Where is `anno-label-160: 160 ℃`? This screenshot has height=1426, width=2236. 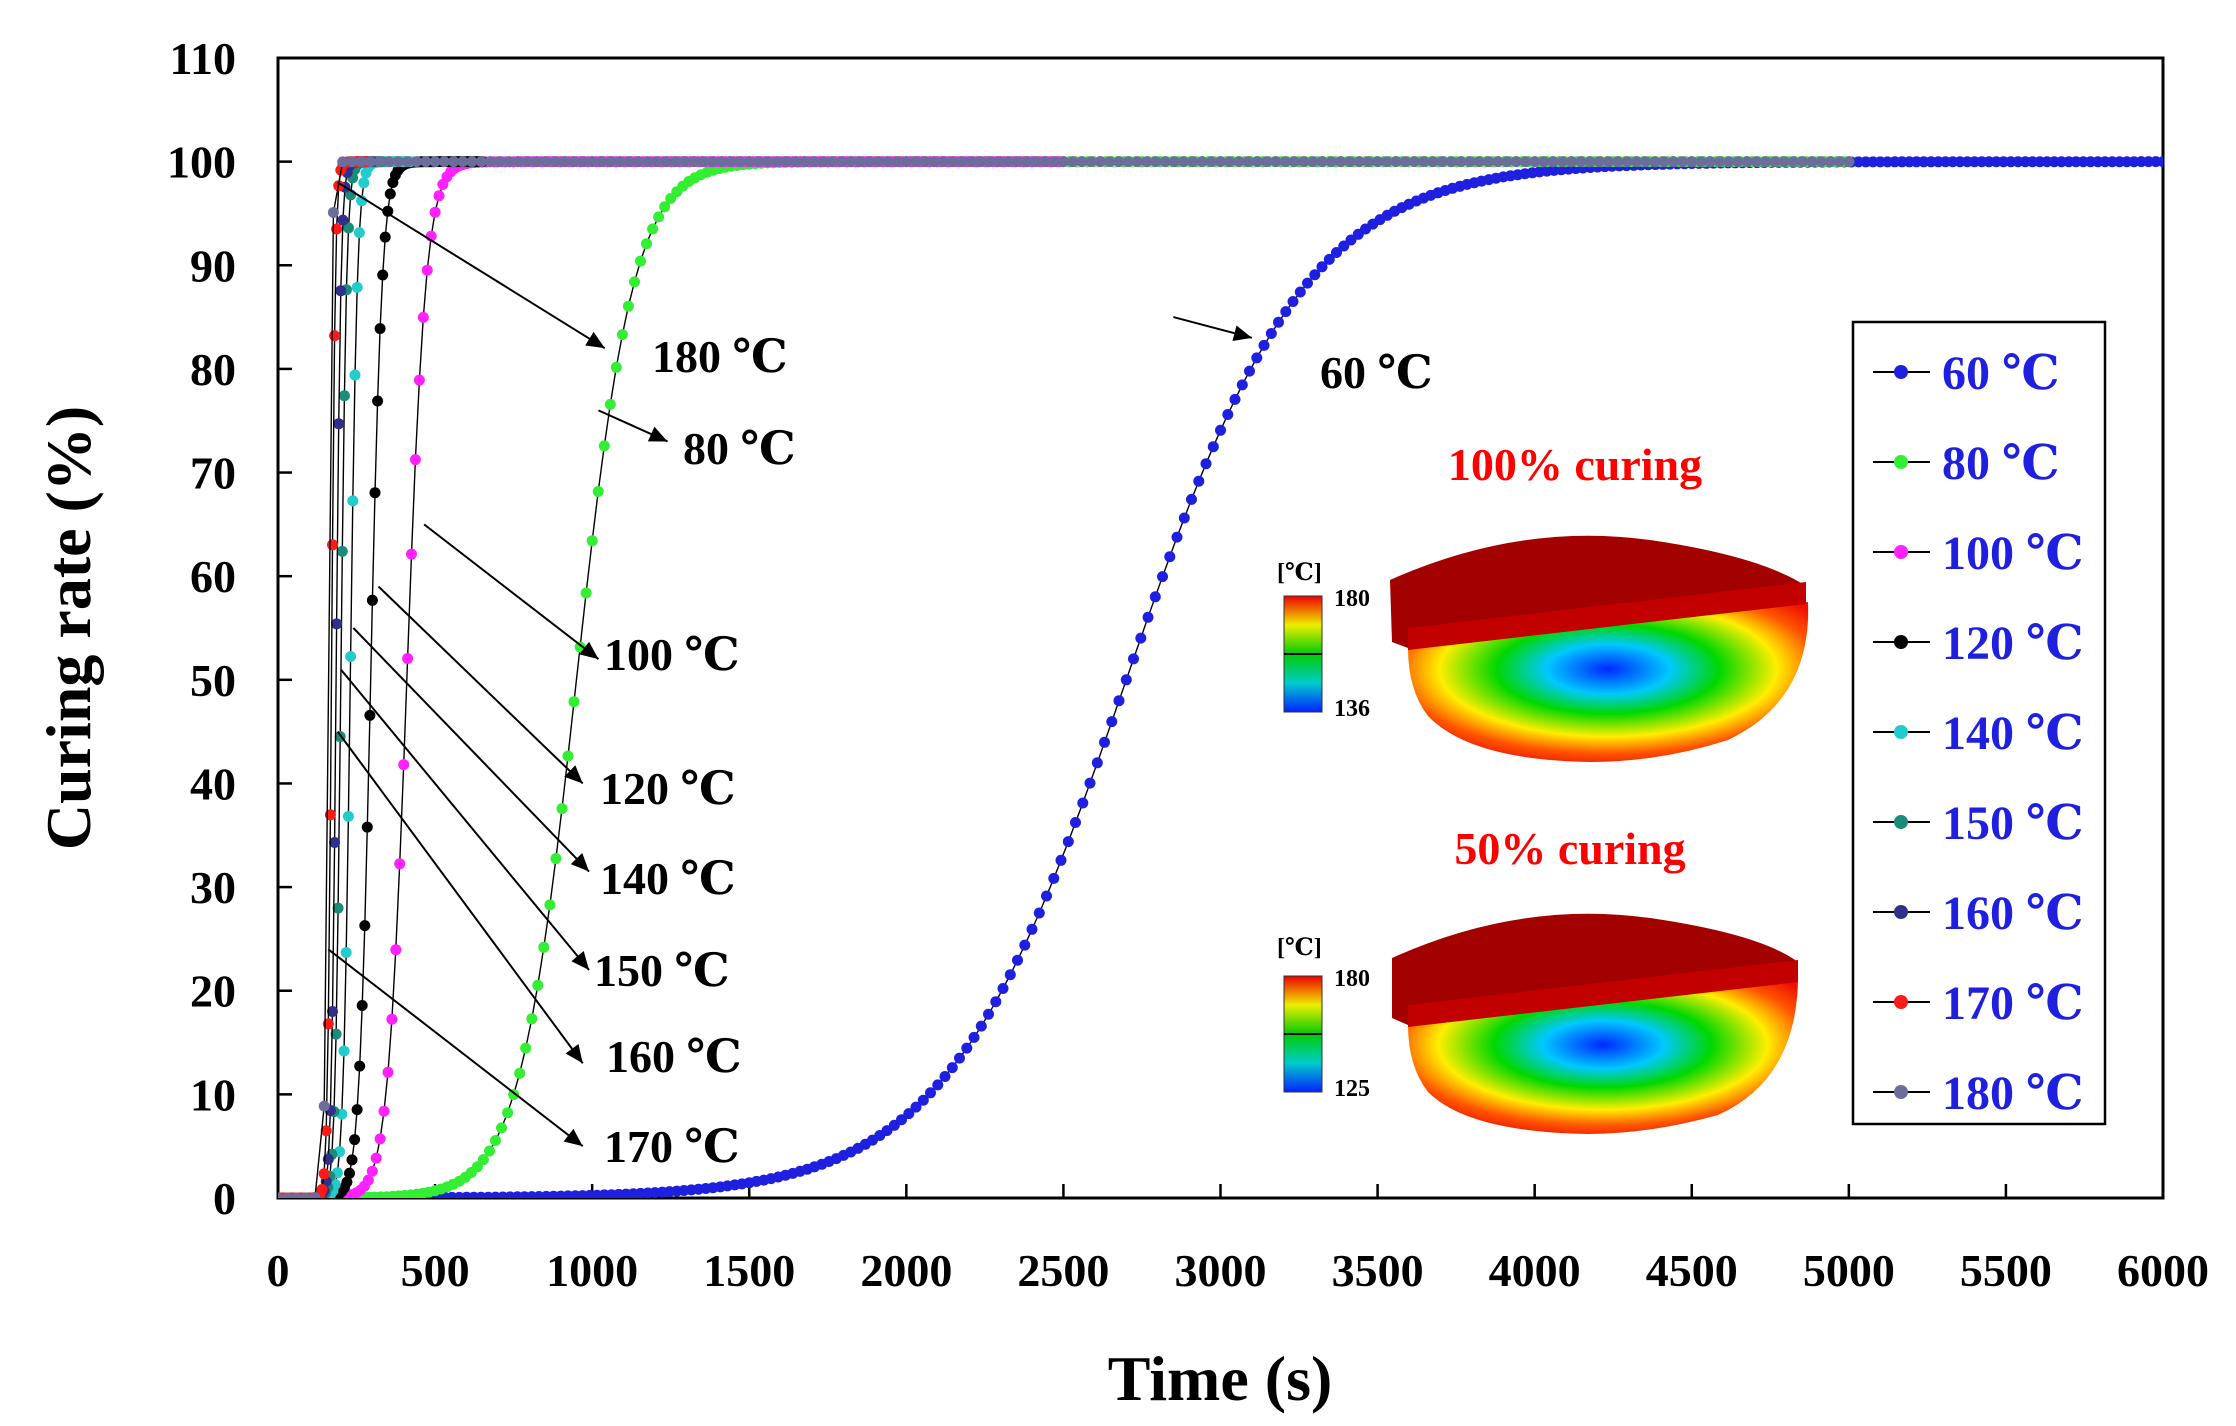 anno-label-160: 160 ℃ is located at coordinates (674, 1056).